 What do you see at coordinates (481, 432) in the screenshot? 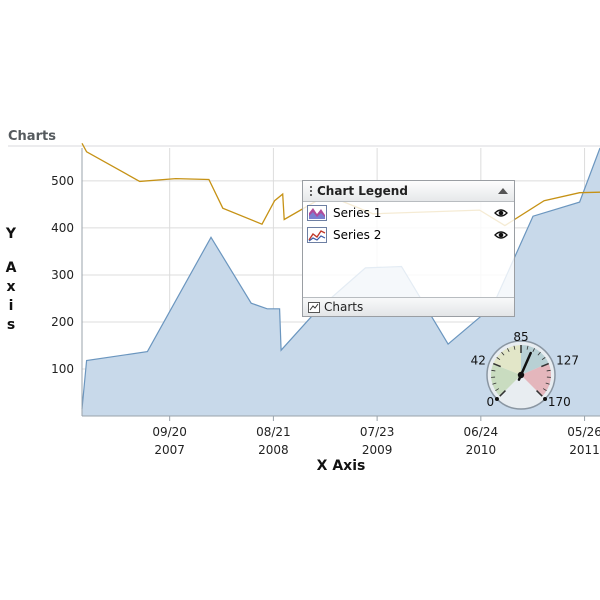
I see `x-tick-label: 06/24` at bounding box center [481, 432].